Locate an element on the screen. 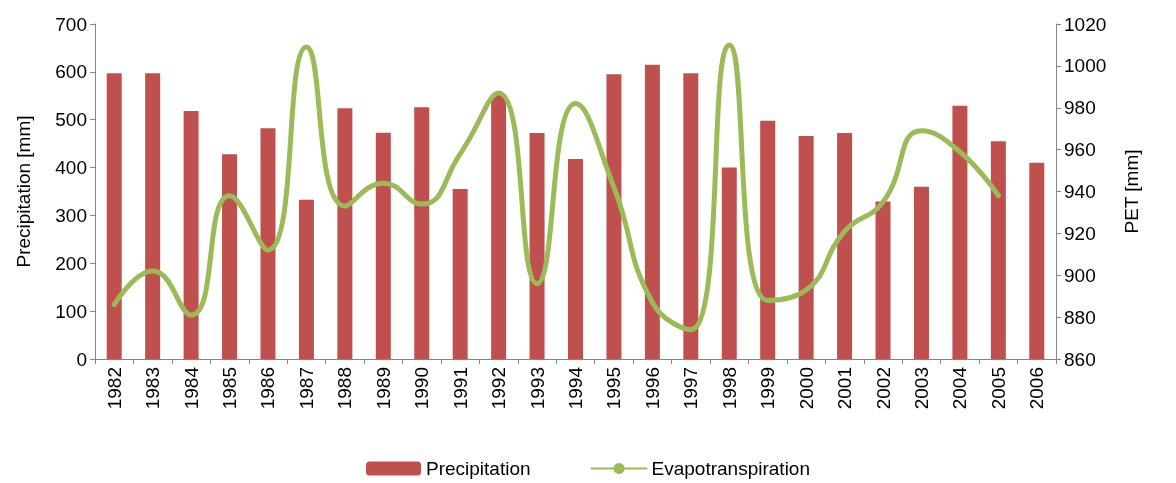 This screenshot has height=483, width=1176. legend-label: Evapotranspiration is located at coordinates (730, 468).